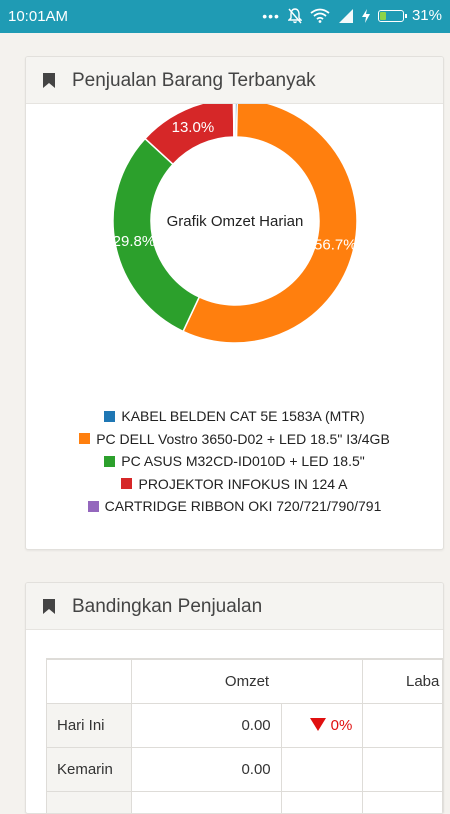  I want to click on mute-bell-icon, so click(294, 15).